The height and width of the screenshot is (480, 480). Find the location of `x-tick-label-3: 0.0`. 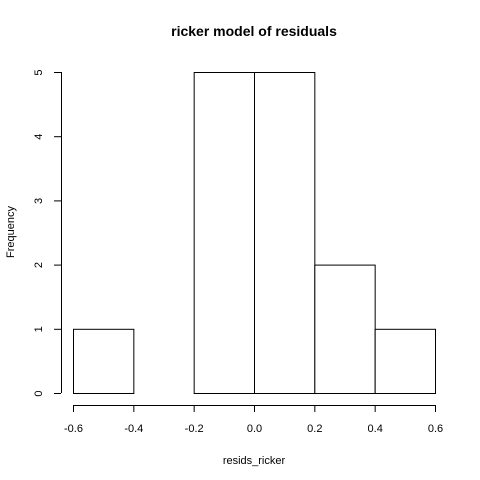

x-tick-label-3: 0.0 is located at coordinates (254, 429).